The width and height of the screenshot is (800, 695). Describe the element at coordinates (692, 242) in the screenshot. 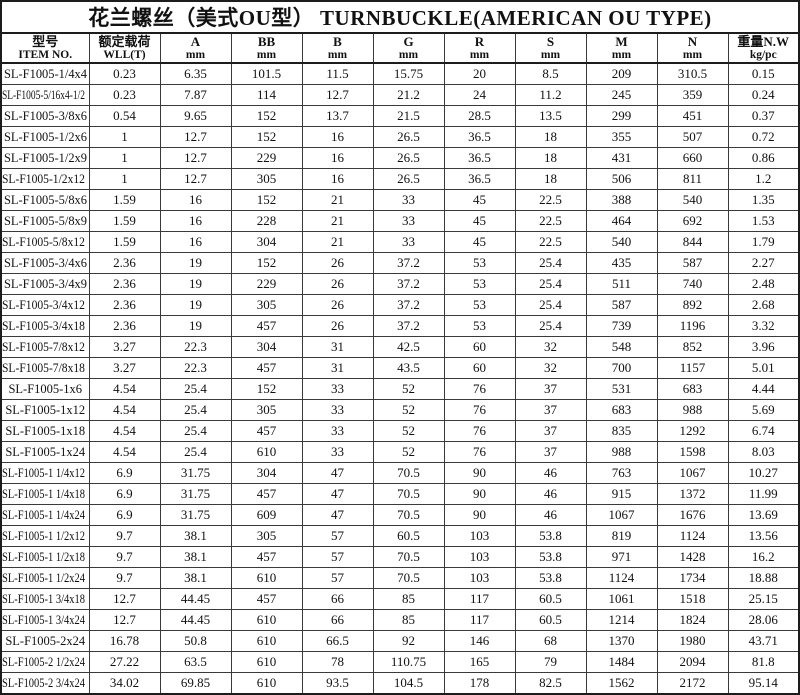

I see `value-cell: 844` at that location.